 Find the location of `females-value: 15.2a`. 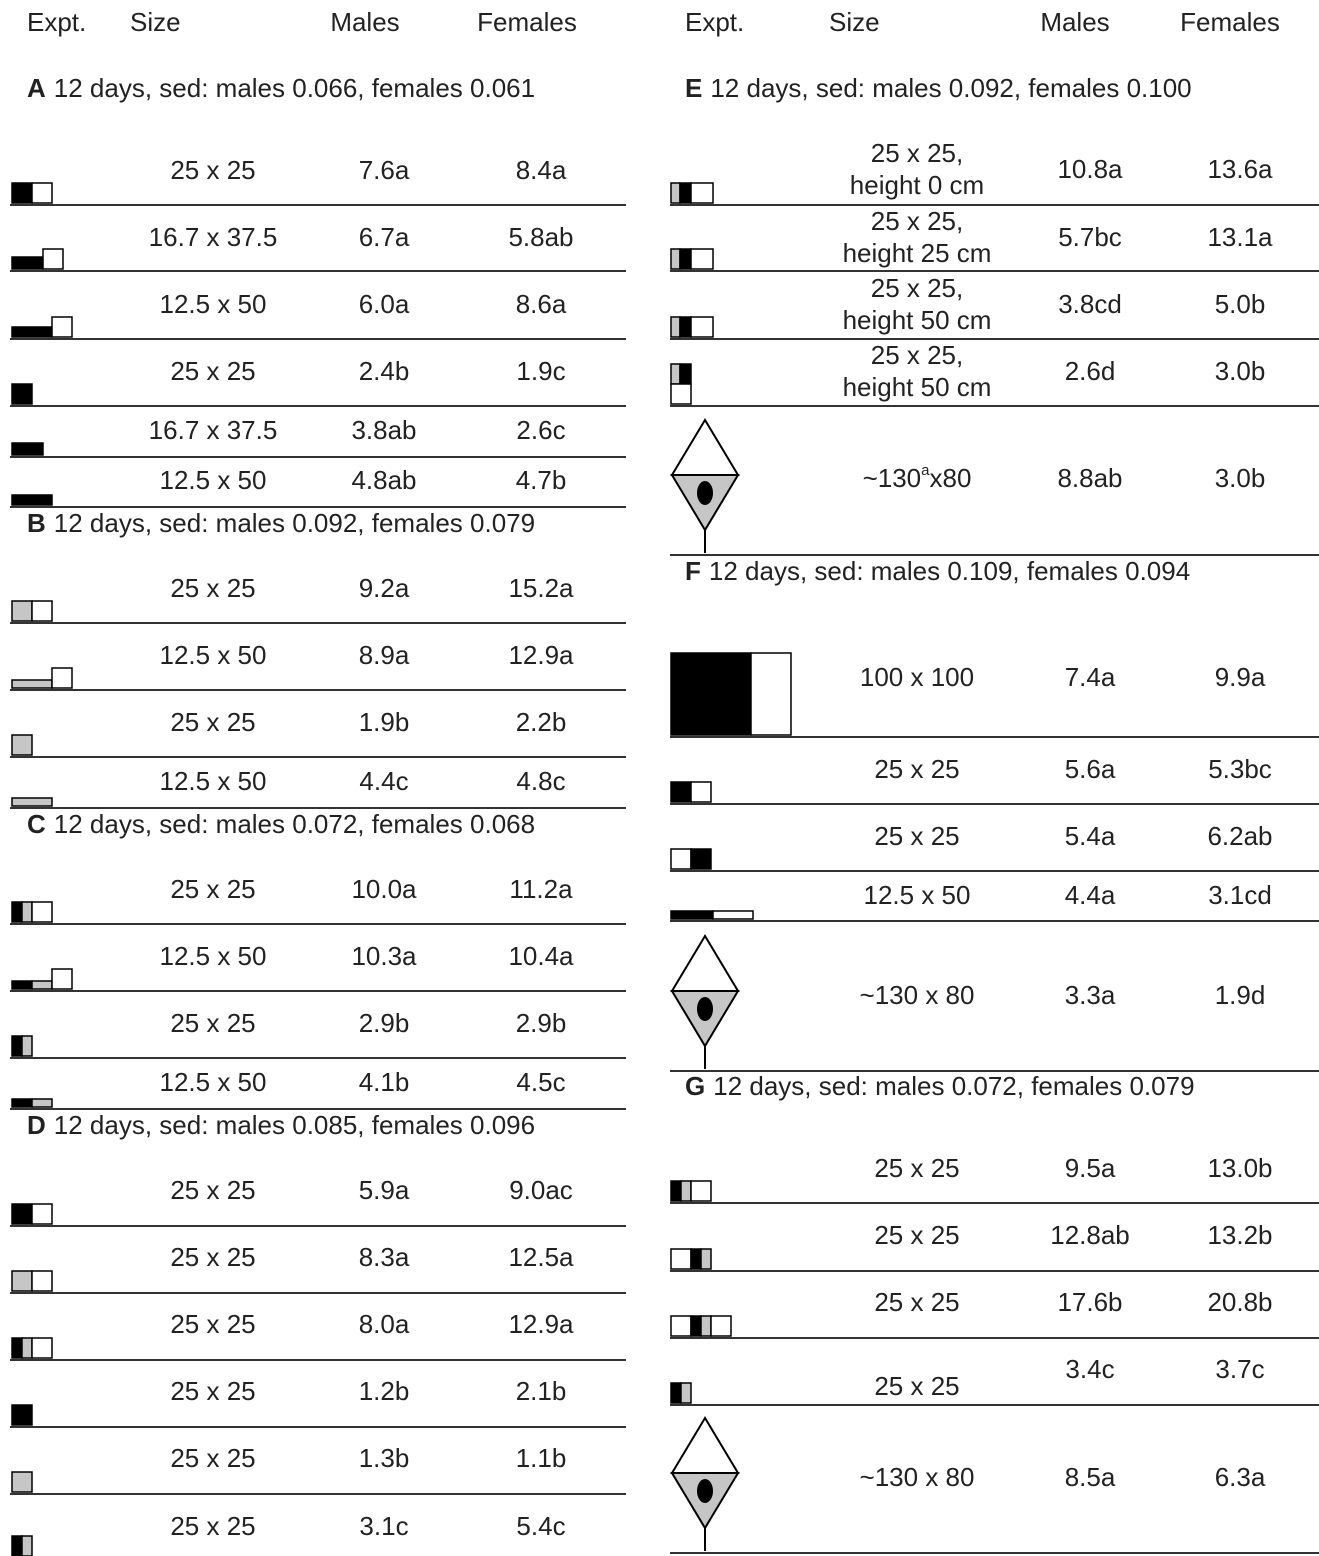

females-value: 15.2a is located at coordinates (541, 588).